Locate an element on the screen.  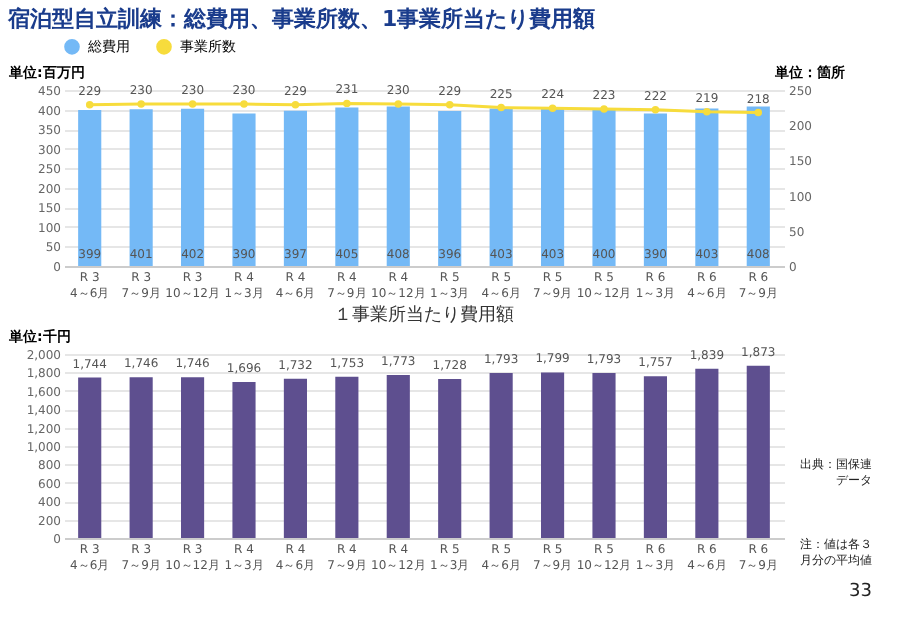
chart-title: 宿泊型自立訓練：総費用、事業所数、1事業所当たり費用額 is located at coordinates (301, 19).